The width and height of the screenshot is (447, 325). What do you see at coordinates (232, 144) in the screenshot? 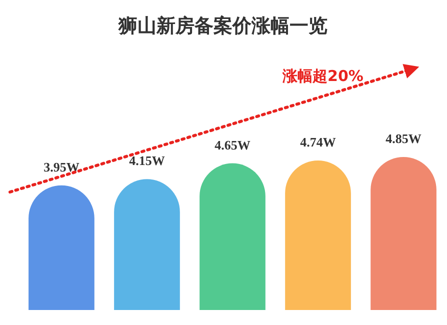
I see `data-label: 4.65W` at bounding box center [232, 144].